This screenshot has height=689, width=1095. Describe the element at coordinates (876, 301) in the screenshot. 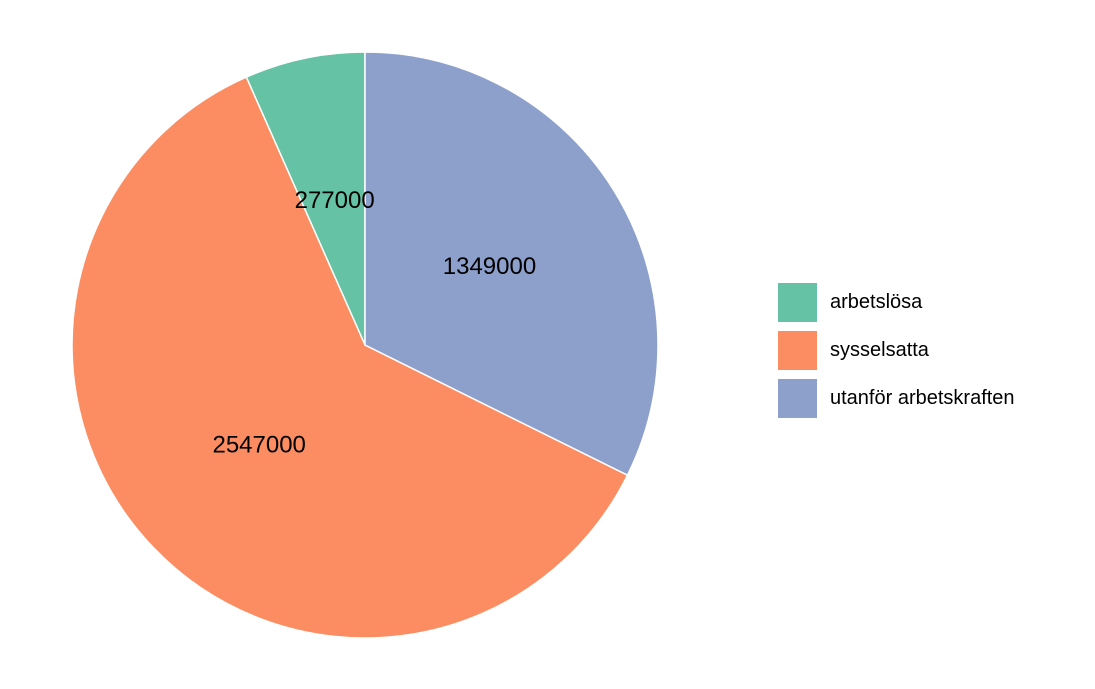

I see `legend-label-arbetslosa: arbetslösa` at that location.